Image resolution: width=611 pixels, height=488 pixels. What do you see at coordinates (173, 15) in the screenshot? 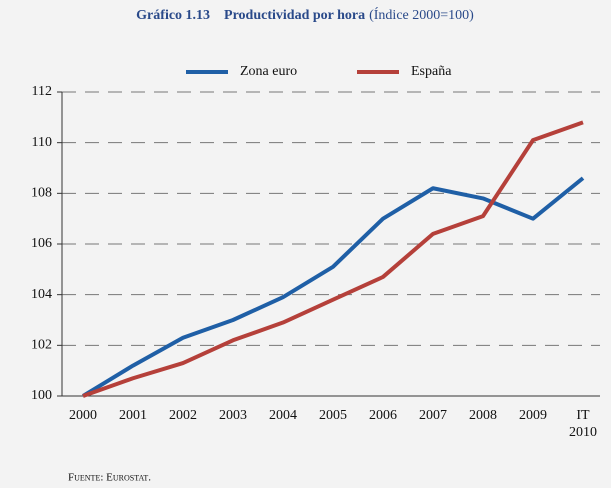
I see `chart-number: Gráfico 1.13` at bounding box center [173, 15].